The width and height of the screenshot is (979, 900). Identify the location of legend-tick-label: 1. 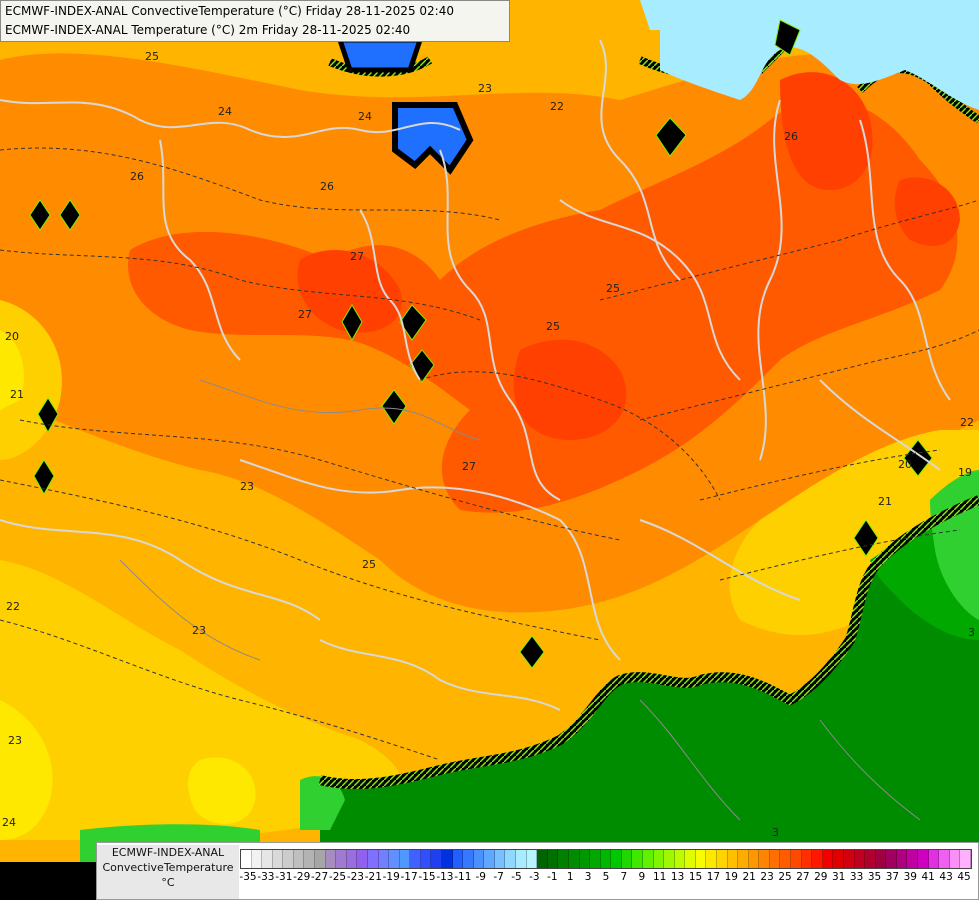
(570, 877).